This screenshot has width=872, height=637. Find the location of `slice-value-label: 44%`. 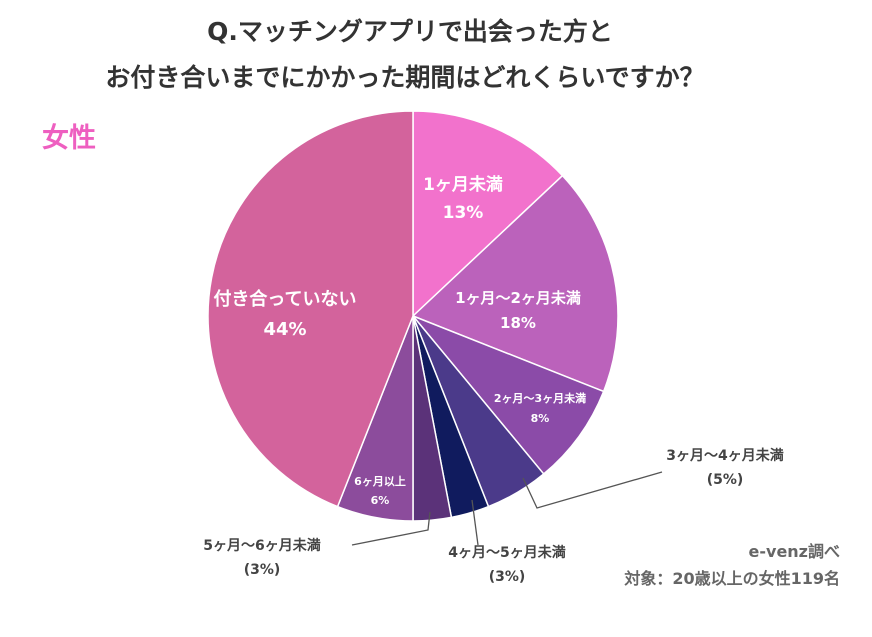

slice-value-label: 44% is located at coordinates (284, 329).